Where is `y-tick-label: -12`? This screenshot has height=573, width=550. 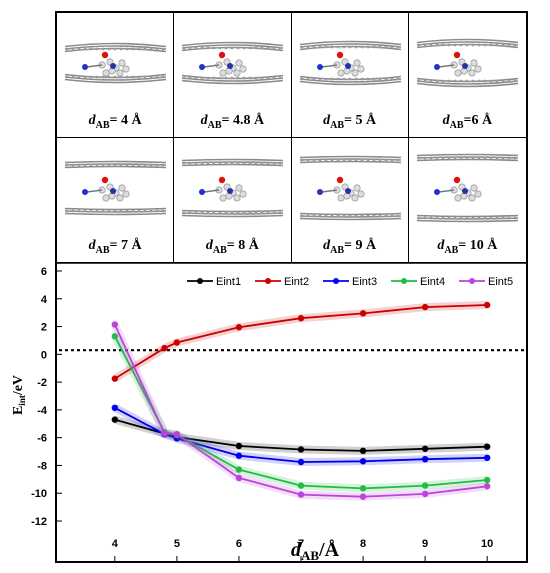 y-tick-label: -12 is located at coordinates (39, 522).